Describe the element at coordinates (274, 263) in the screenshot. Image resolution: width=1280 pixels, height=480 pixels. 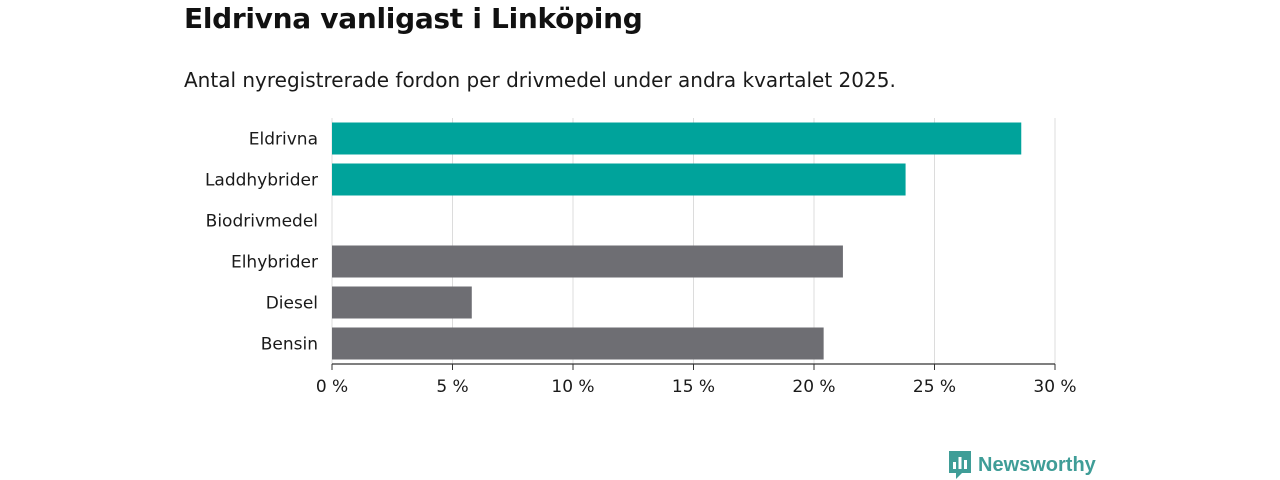
I see `category-label: Elhybrider` at that location.